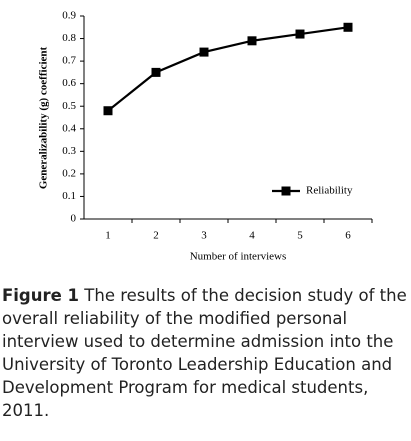  I want to click on legend-label: Reliability, so click(329, 191).